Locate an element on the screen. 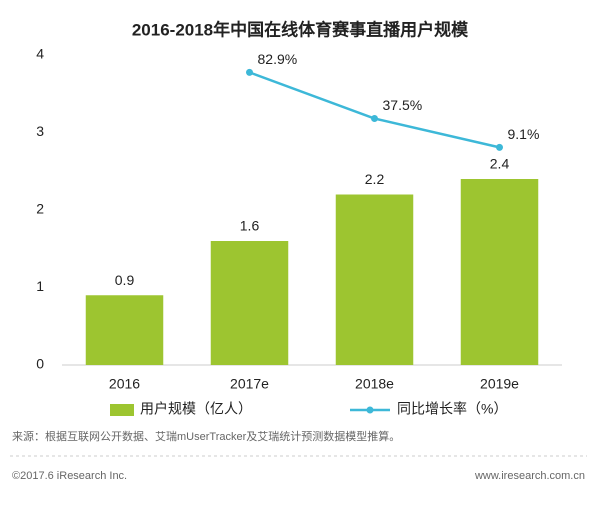 The width and height of the screenshot is (597, 507). y-tick-label: 3 is located at coordinates (40, 131).